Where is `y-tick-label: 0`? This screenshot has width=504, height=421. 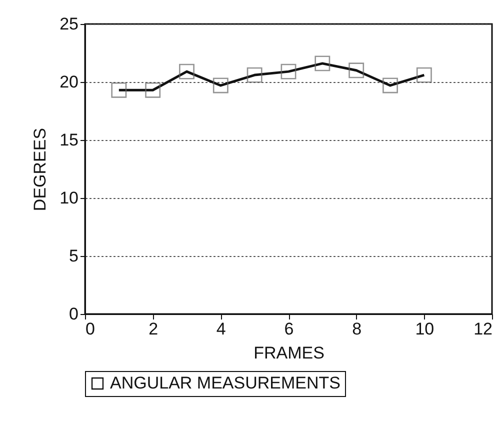 y-tick-label: 0 is located at coordinates (73, 314).